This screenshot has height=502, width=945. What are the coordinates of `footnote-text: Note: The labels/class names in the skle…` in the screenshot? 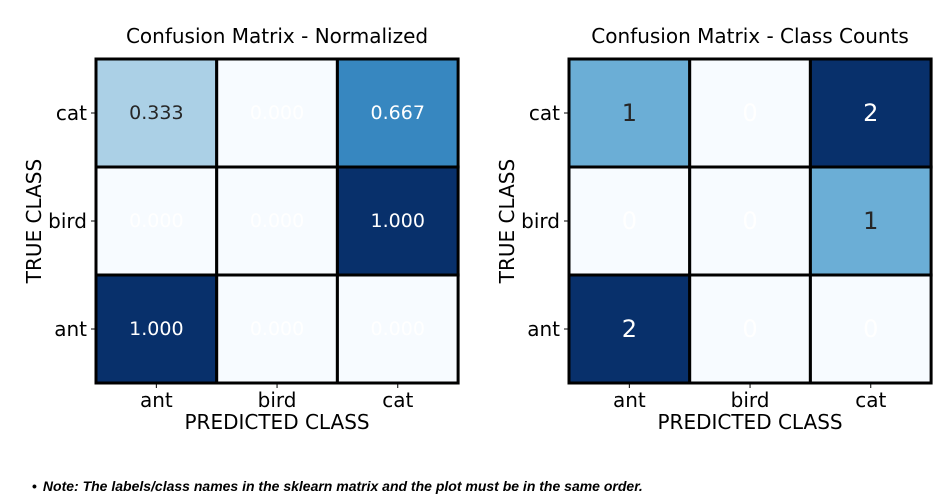 It's located at (342, 486).